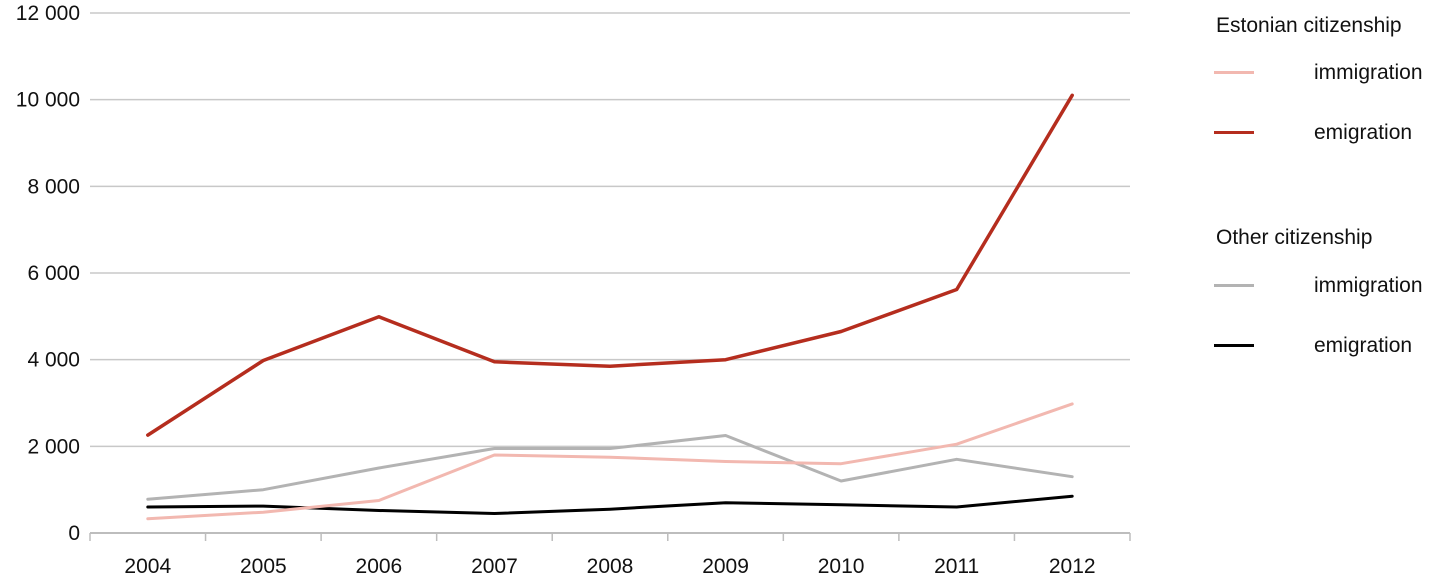 This screenshot has width=1442, height=585. What do you see at coordinates (610, 467) in the screenshot?
I see `series-line-other-immigration` at bounding box center [610, 467].